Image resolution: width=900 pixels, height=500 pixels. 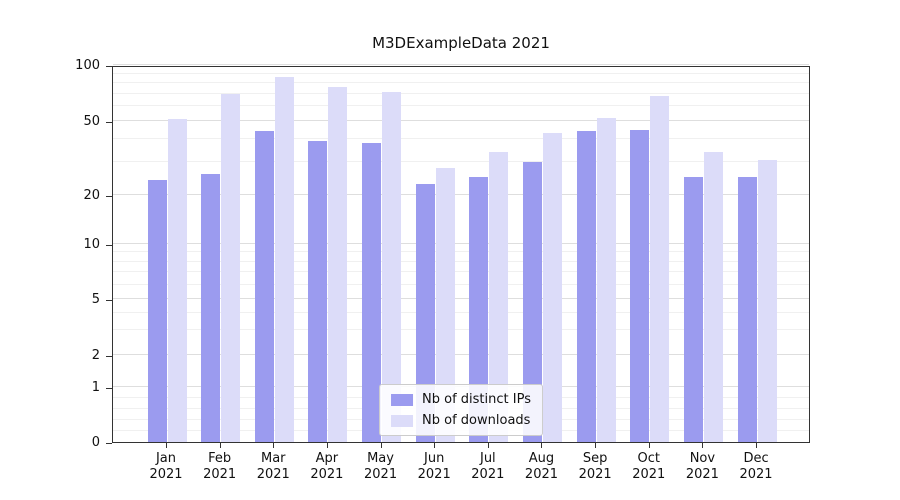 What do you see at coordinates (541, 466) in the screenshot?
I see `x-tick-label: Aug 2021` at bounding box center [541, 466].